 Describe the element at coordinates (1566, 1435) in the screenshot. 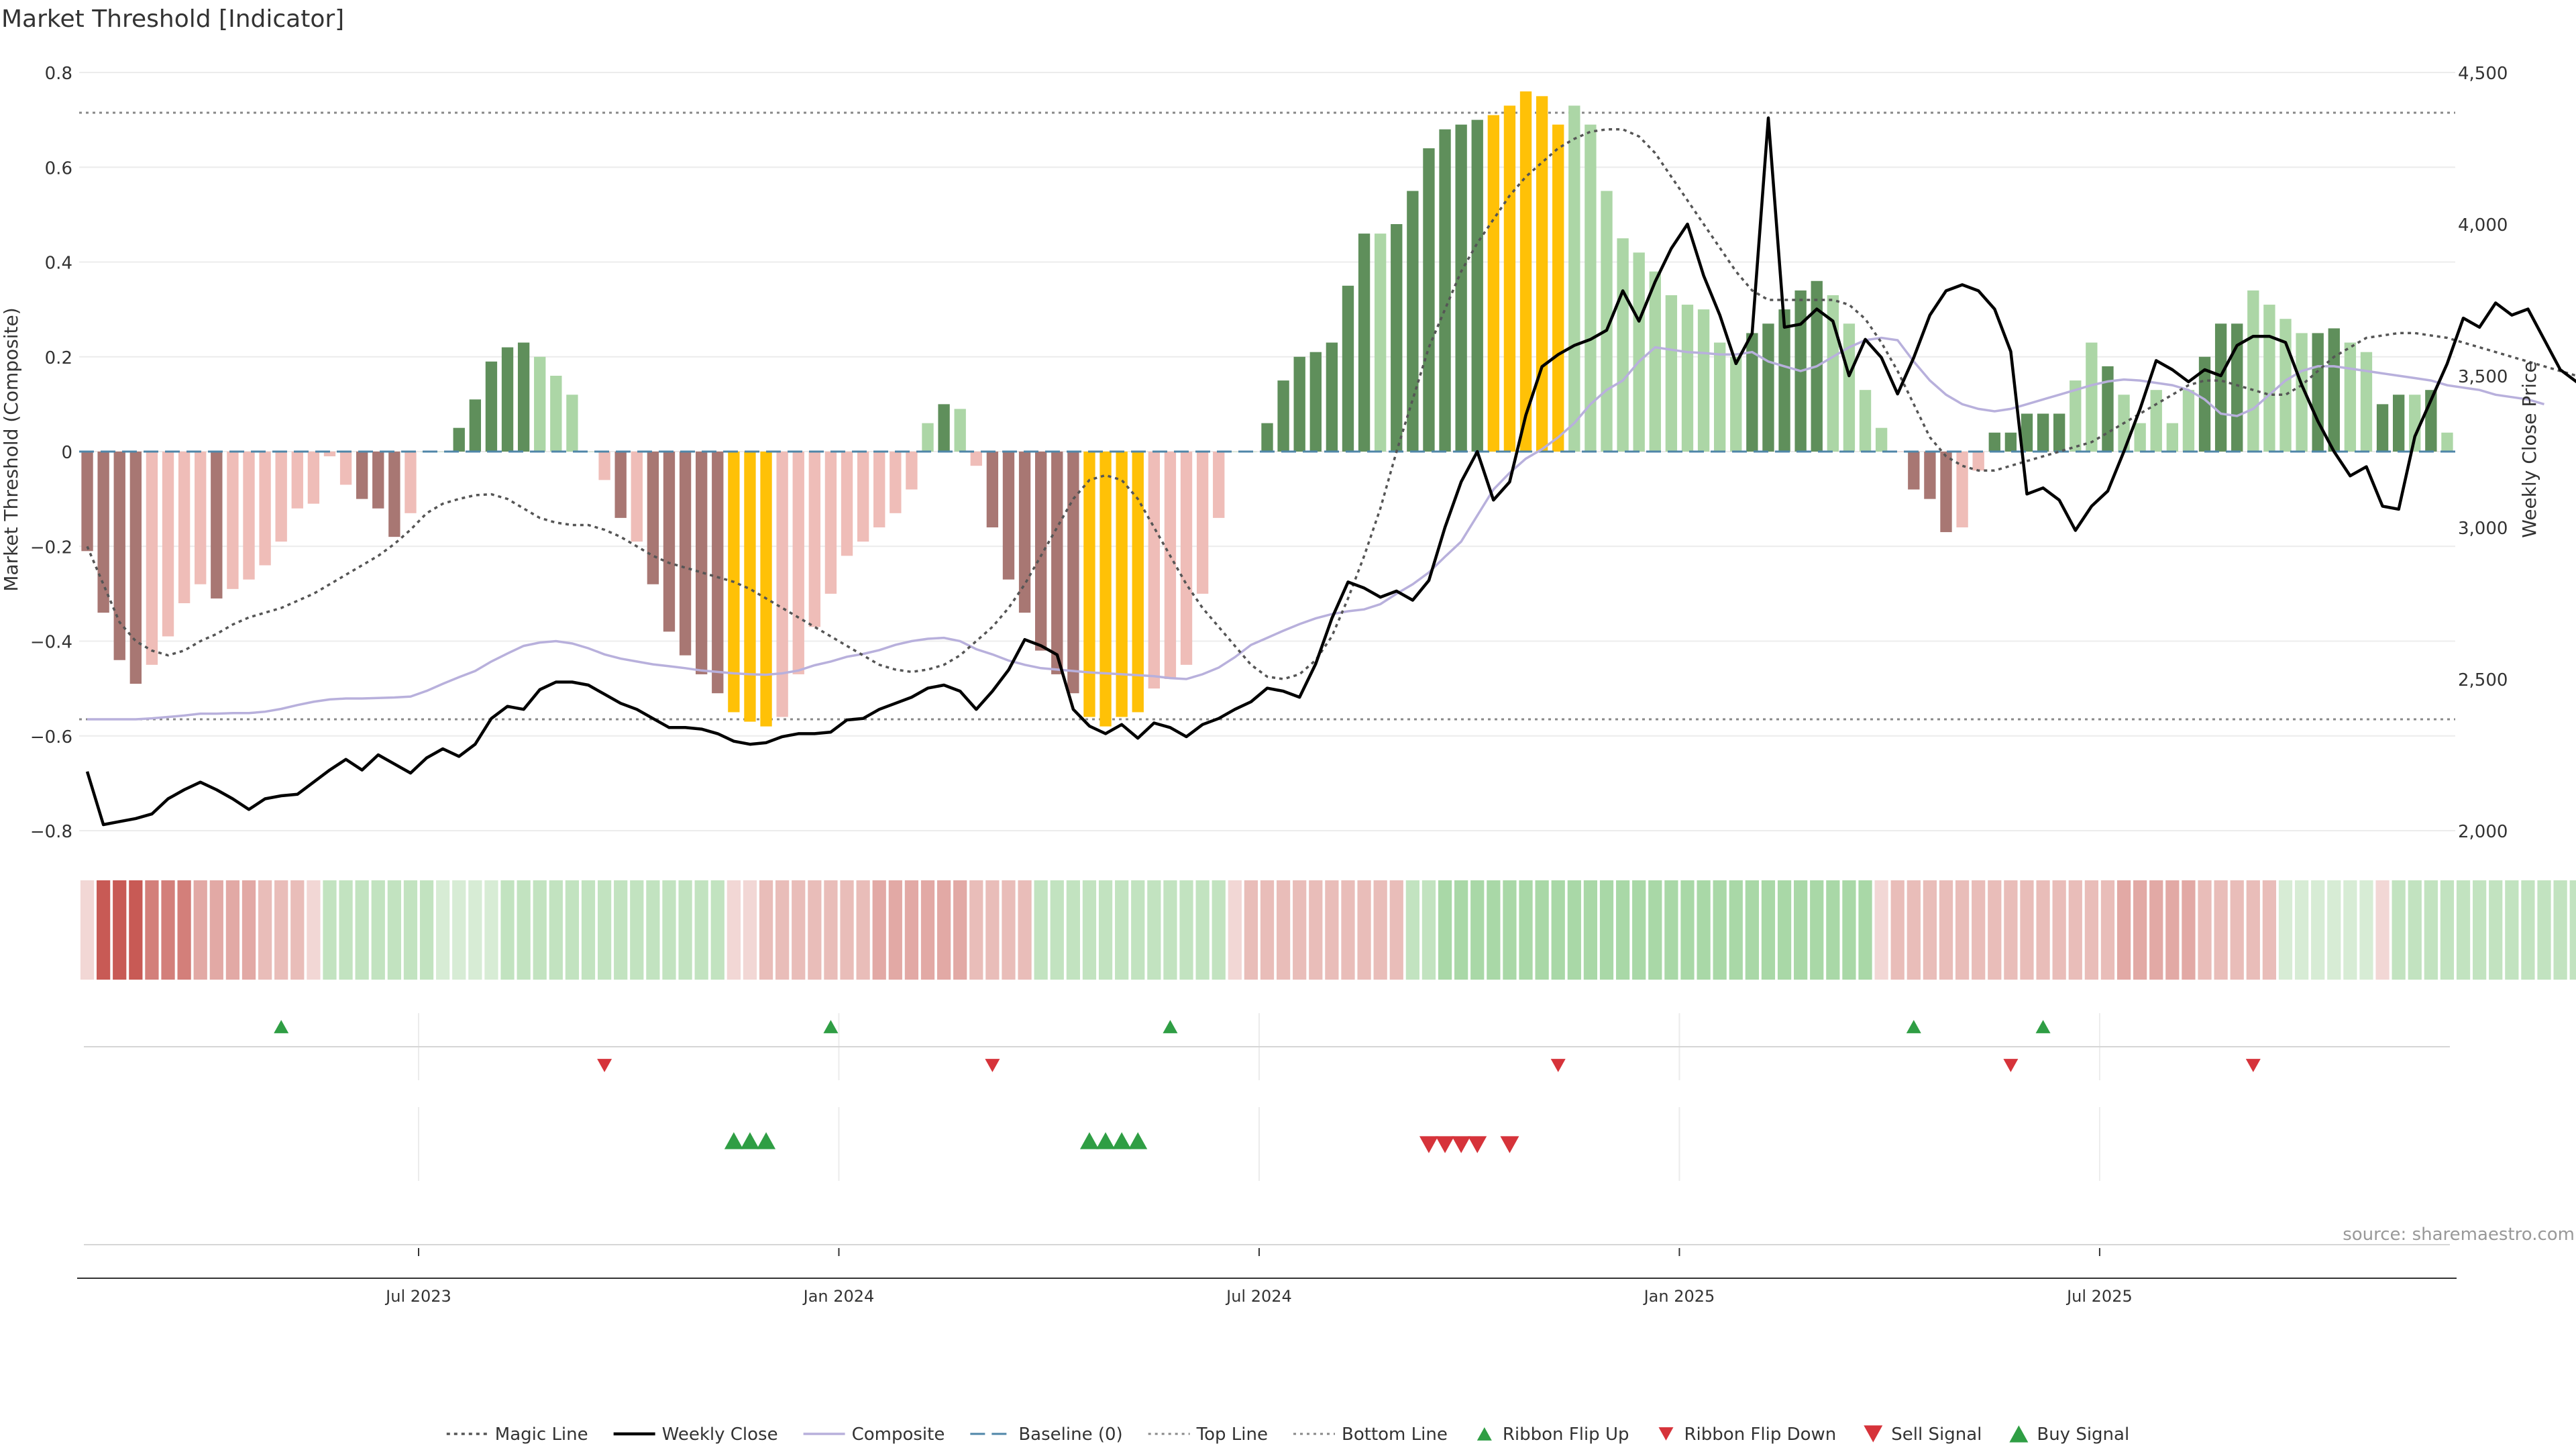

I see `legend-label: Ribbon Flip Up` at that location.